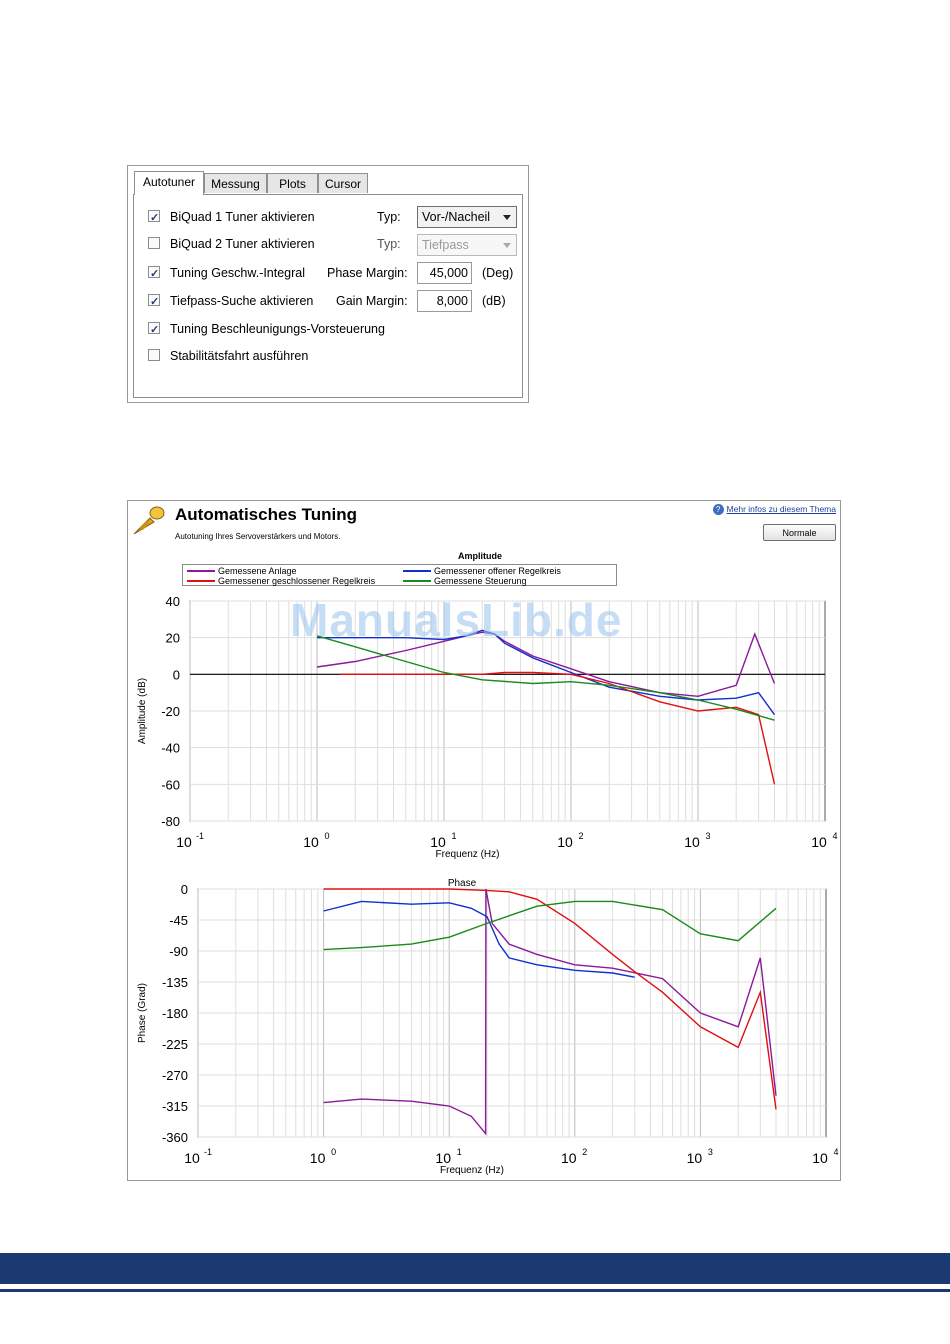 The image size is (950, 1344). I want to click on phase-margin-unit: (Deg), so click(498, 273).